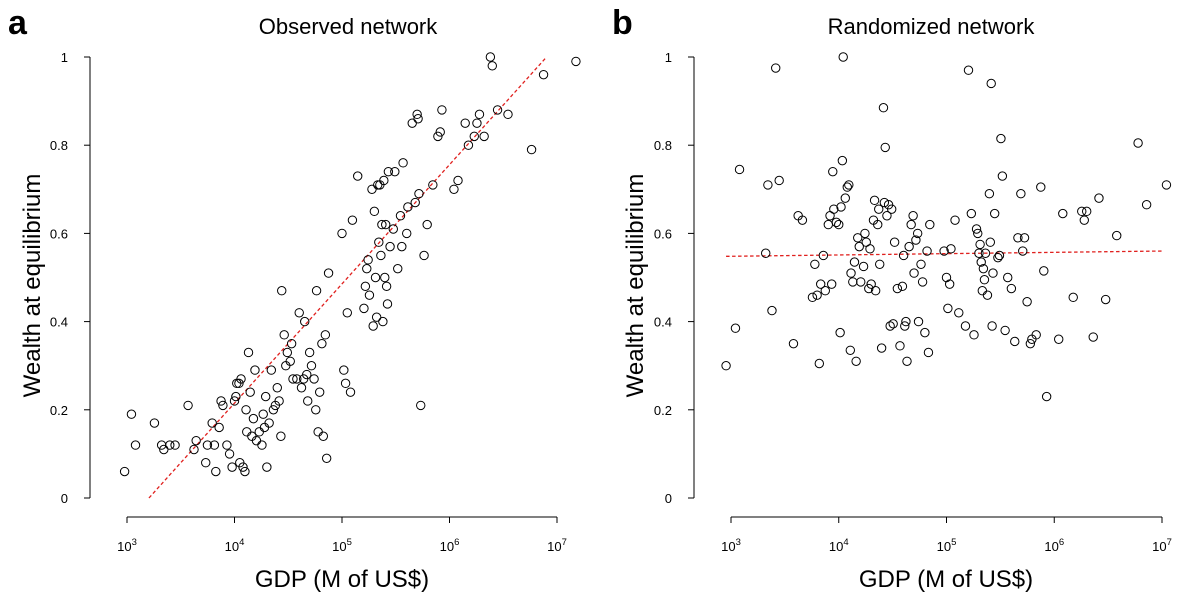  Describe the element at coordinates (663, 145) in the screenshot. I see `y-tick-label: 0.8` at that location.